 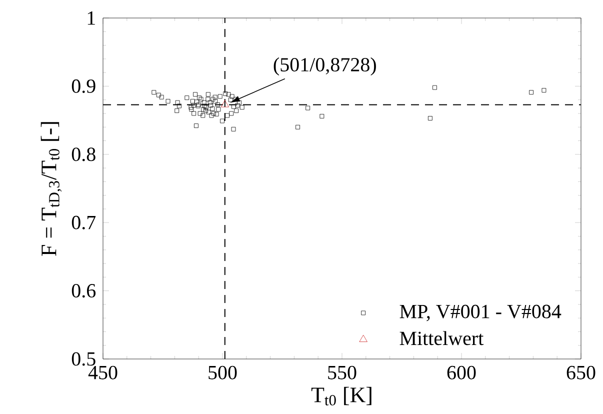 I want to click on y-axis-title: F = T$_{tD,3}$/T$_{t0}$ [-], so click(x=51, y=189).